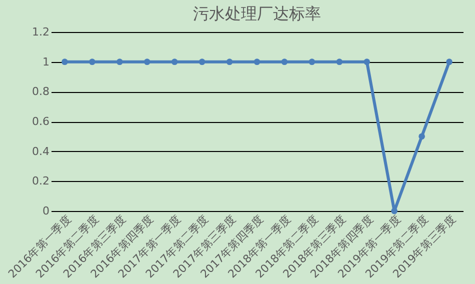 Image resolution: width=475 pixels, height=284 pixels. What do you see at coordinates (257, 13) in the screenshot?
I see `chart-title: 污水处理厂达标率` at bounding box center [257, 13].